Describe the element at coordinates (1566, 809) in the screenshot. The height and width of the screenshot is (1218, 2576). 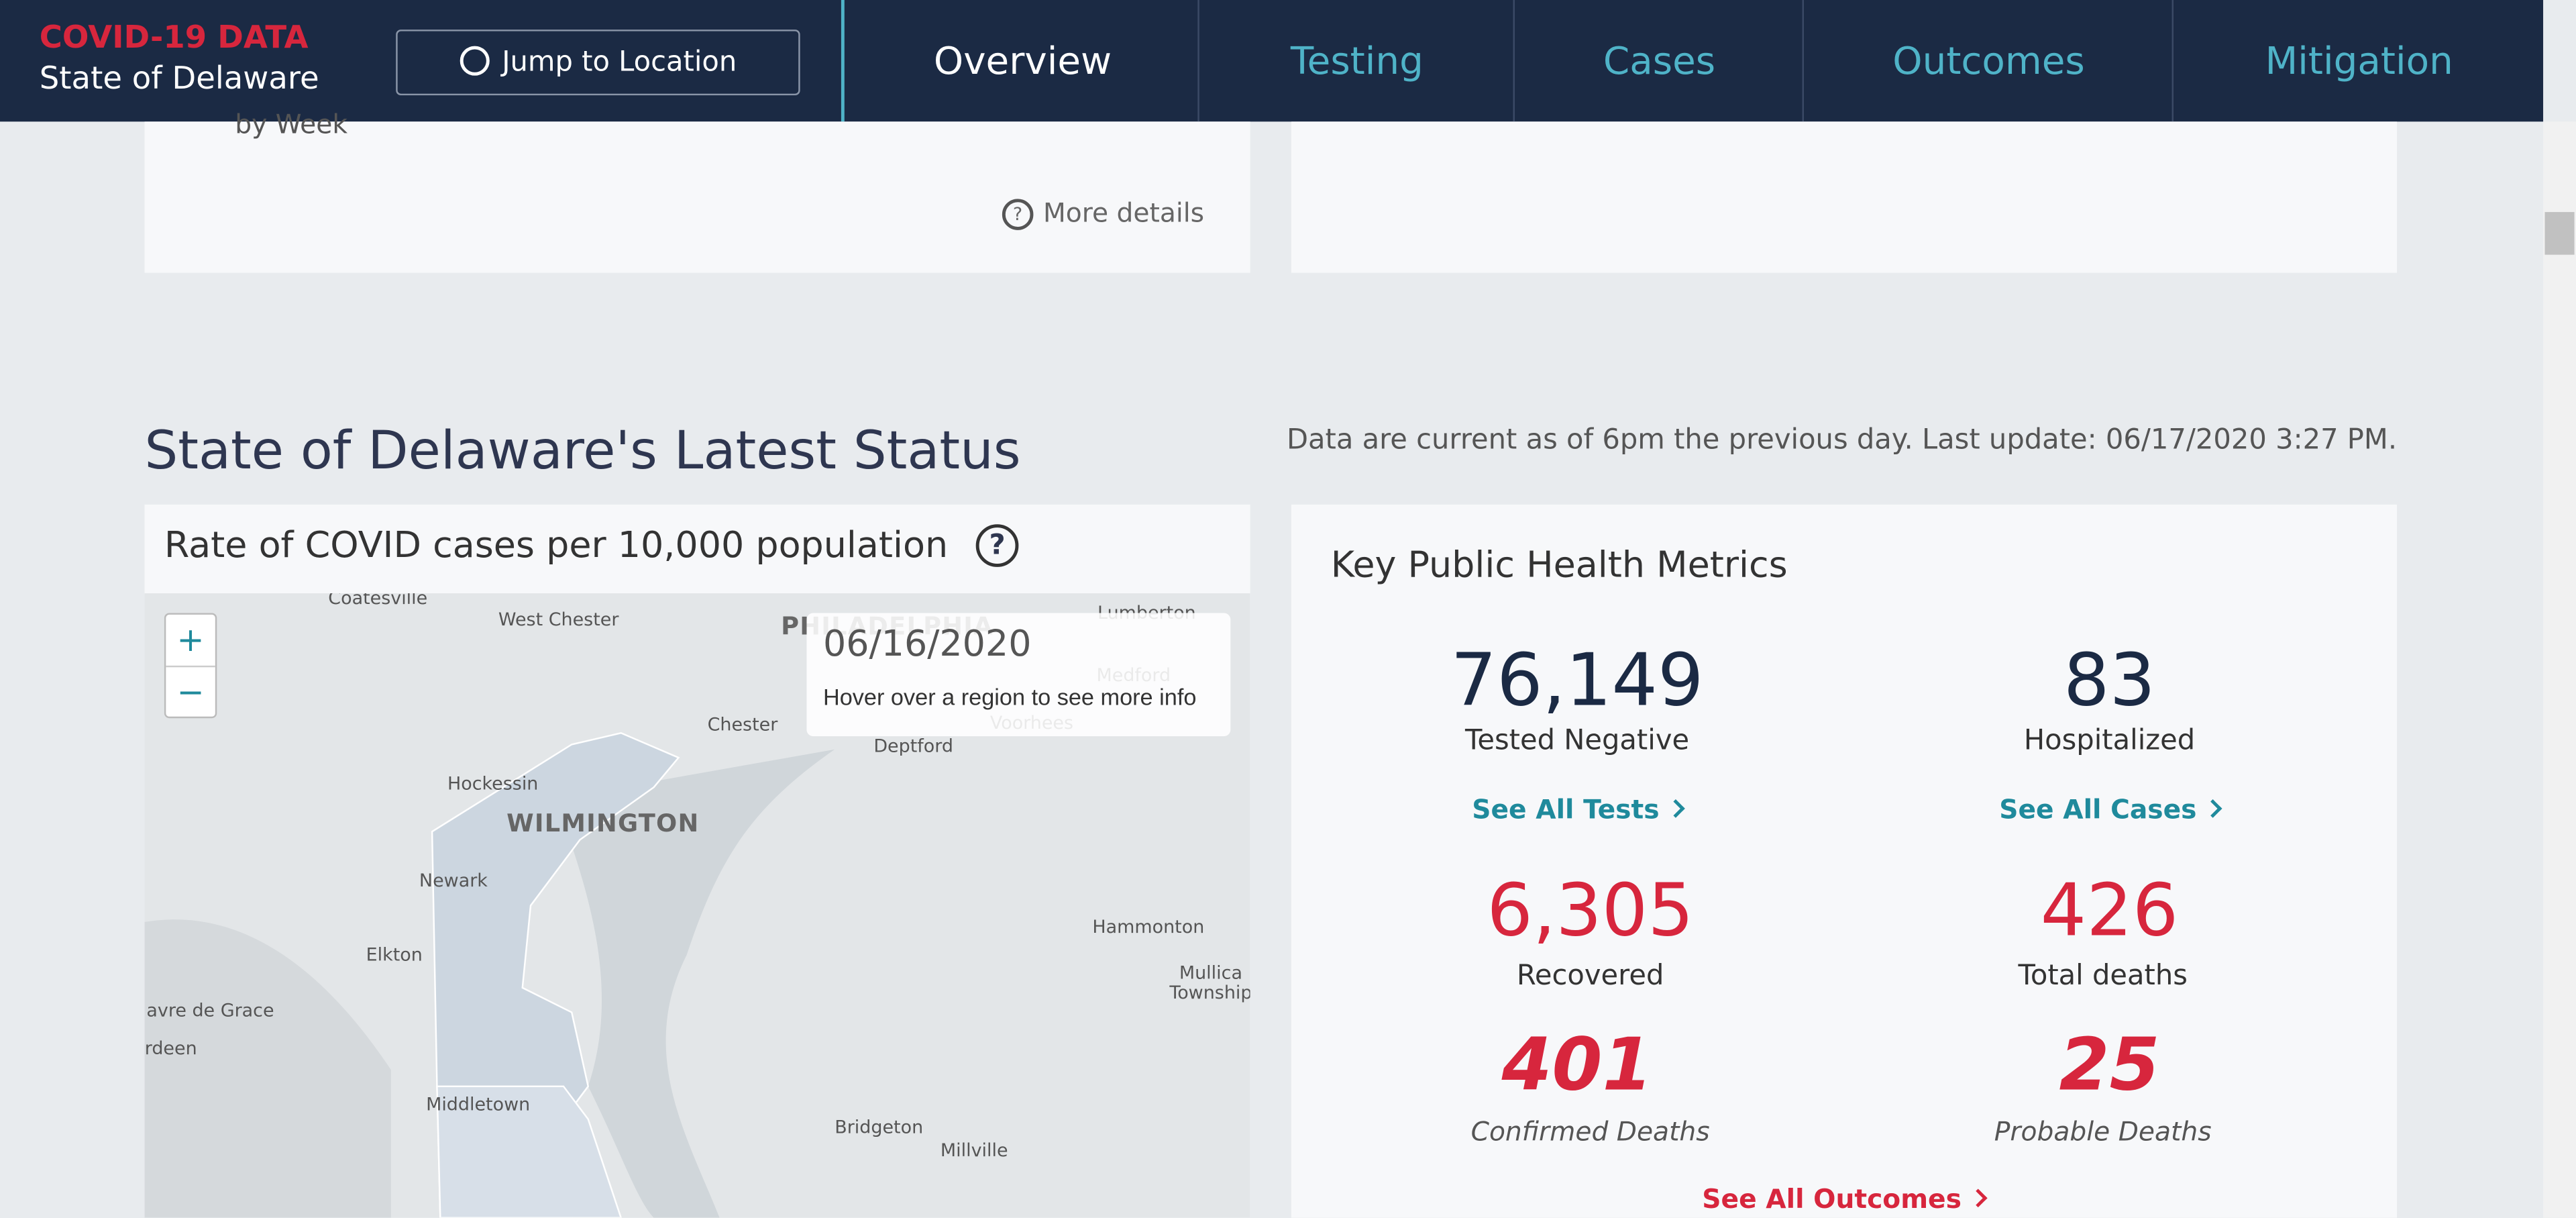
I see `link-label: See All Tests` at that location.